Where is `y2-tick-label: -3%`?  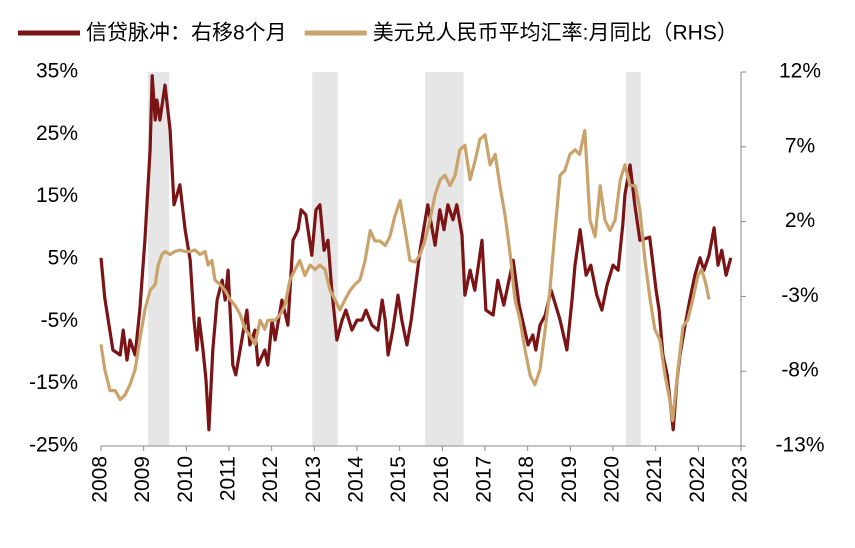
y2-tick-label: -3% is located at coordinates (799, 295).